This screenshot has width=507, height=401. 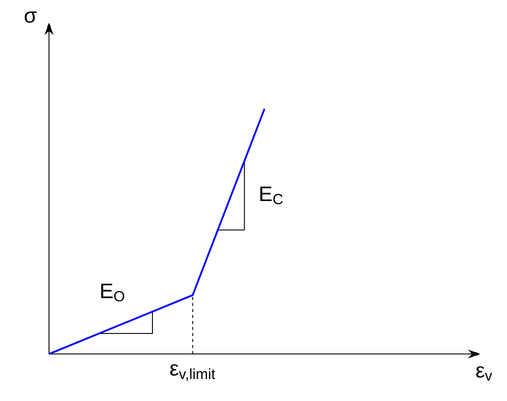 What do you see at coordinates (112, 293) in the screenshot?
I see `annotation: E$_{O}$` at bounding box center [112, 293].